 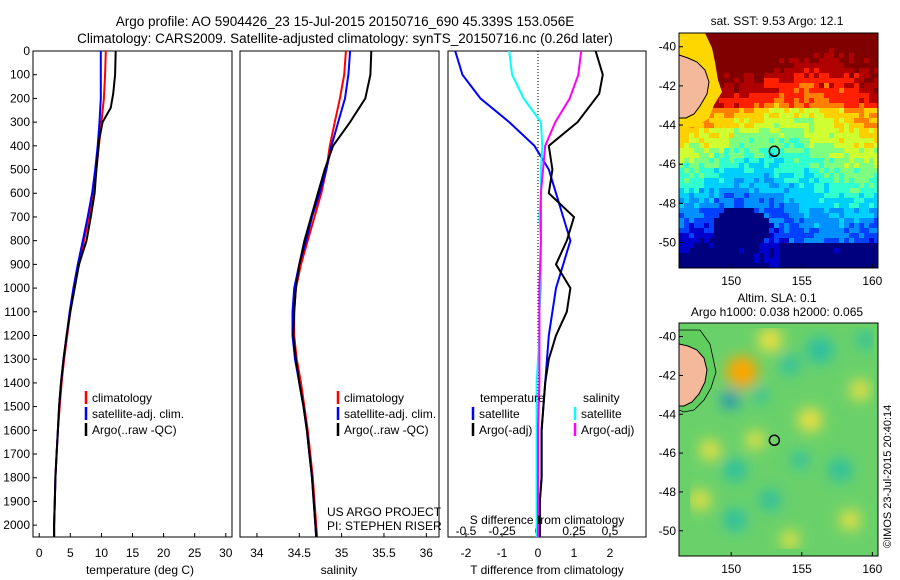 I want to click on longitude-tick-label: 155, so click(x=802, y=569).